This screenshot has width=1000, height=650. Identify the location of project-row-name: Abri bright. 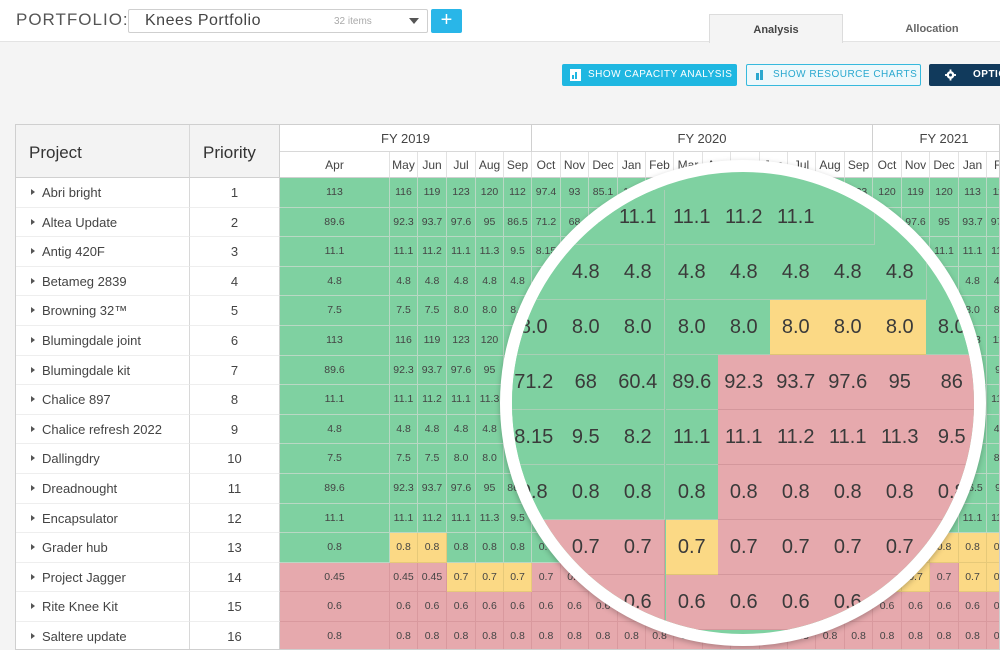
(103, 193).